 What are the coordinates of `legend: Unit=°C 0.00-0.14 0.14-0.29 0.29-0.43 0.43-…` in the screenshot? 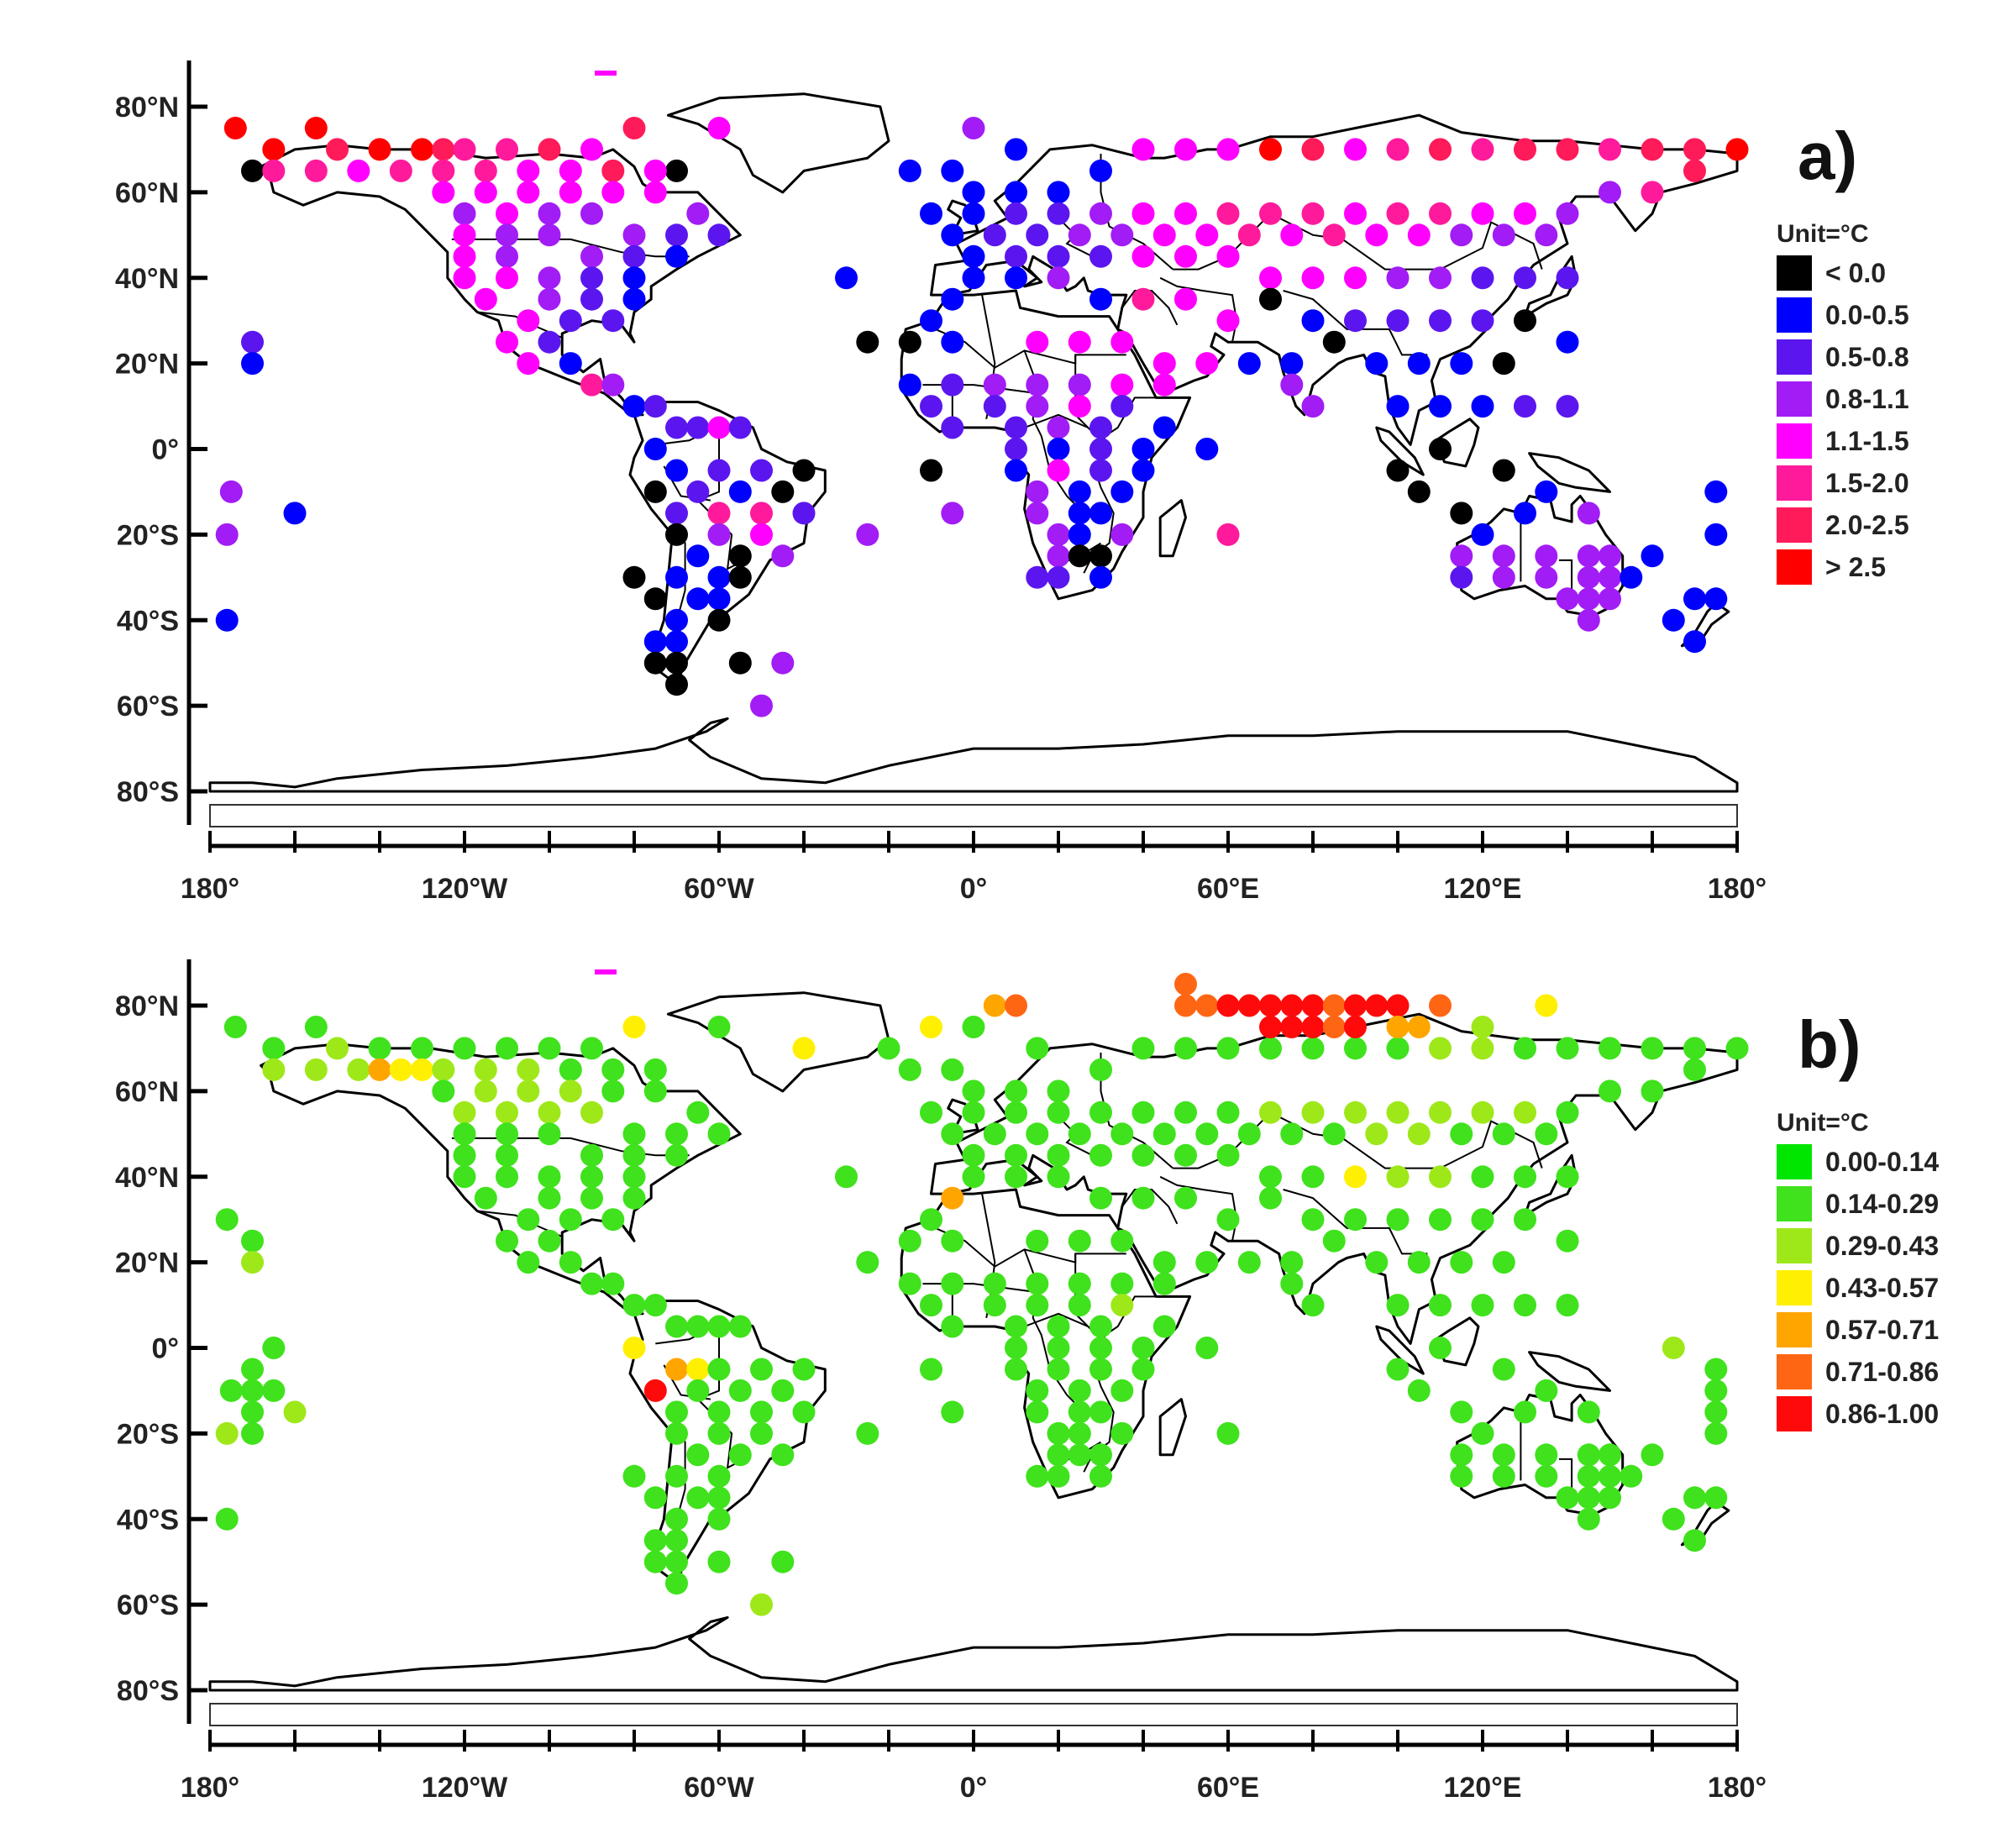 It's located at (1858, 1272).